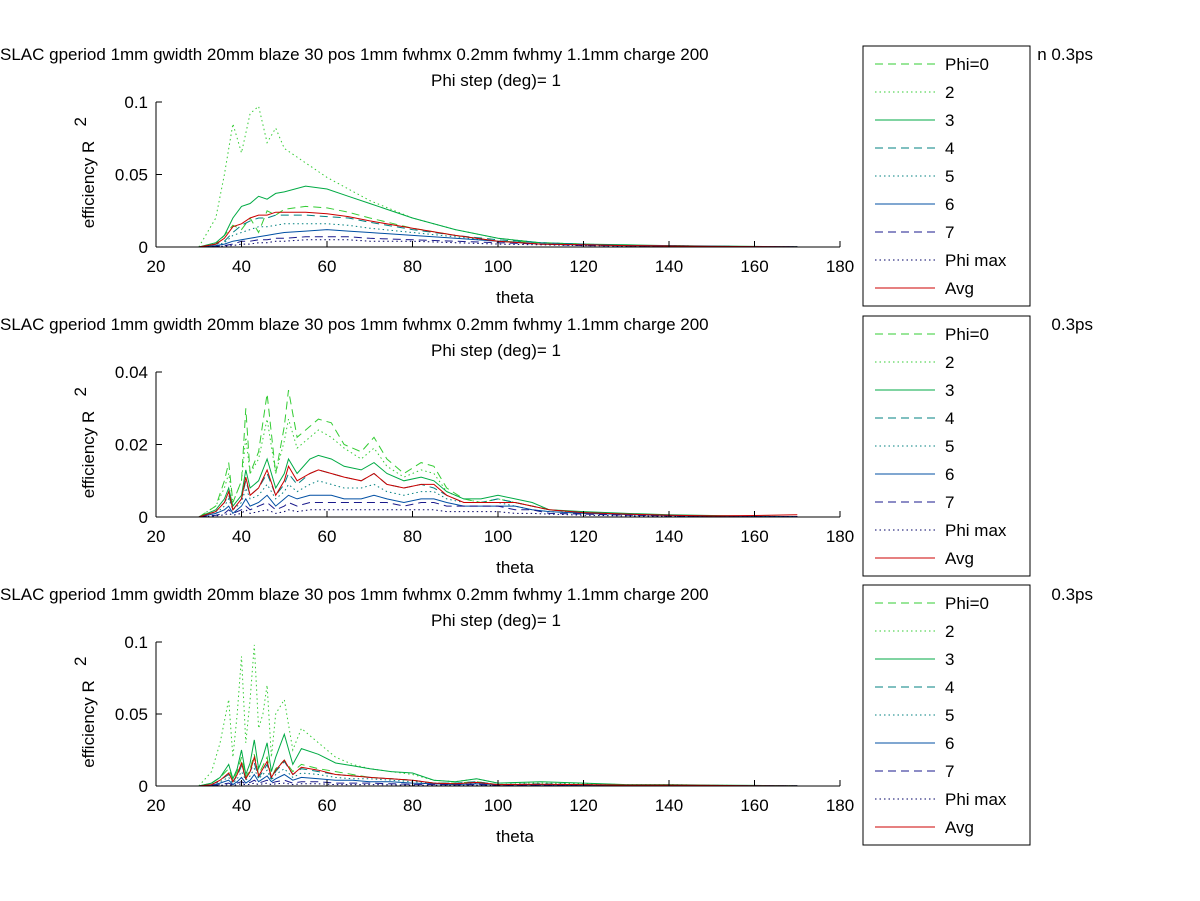 The width and height of the screenshot is (1200, 901). What do you see at coordinates (1065, 54) in the screenshot?
I see `chart-title-end: n 0.3ps` at bounding box center [1065, 54].